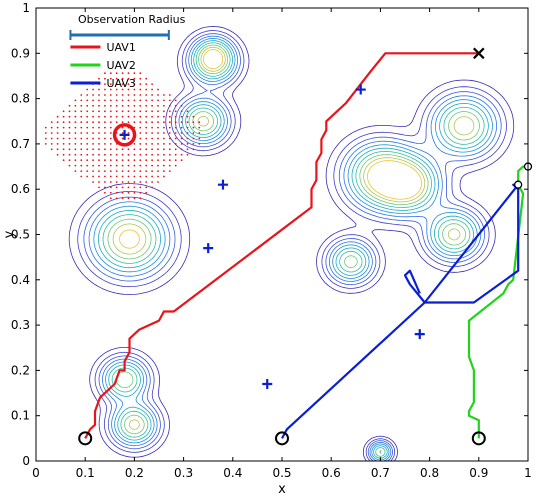 The height and width of the screenshot is (498, 536). Describe the element at coordinates (26, 8) in the screenshot. I see `y-tick-label: 1` at that location.